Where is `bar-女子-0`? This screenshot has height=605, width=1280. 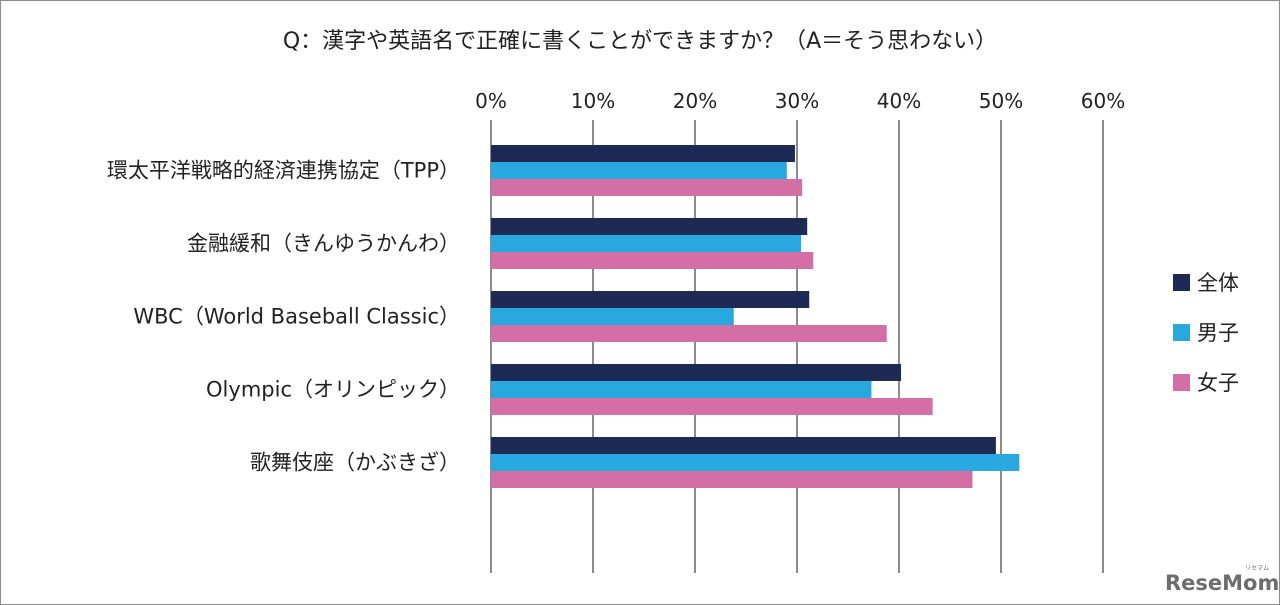 bar-女子-0 is located at coordinates (647, 187).